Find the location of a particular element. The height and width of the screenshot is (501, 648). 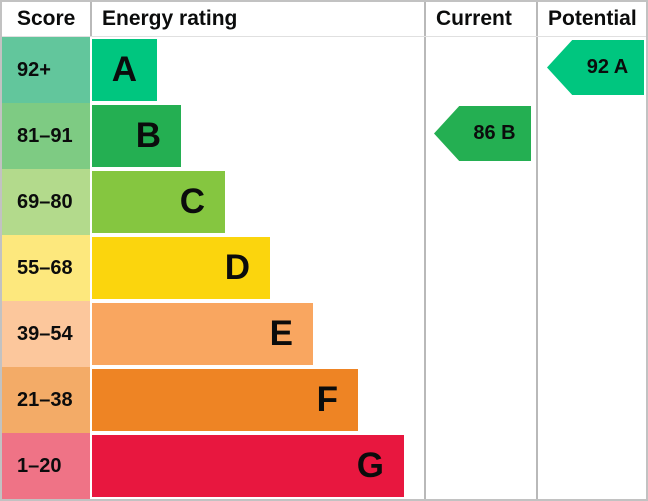

energy-cell-c: C is located at coordinates (257, 202).